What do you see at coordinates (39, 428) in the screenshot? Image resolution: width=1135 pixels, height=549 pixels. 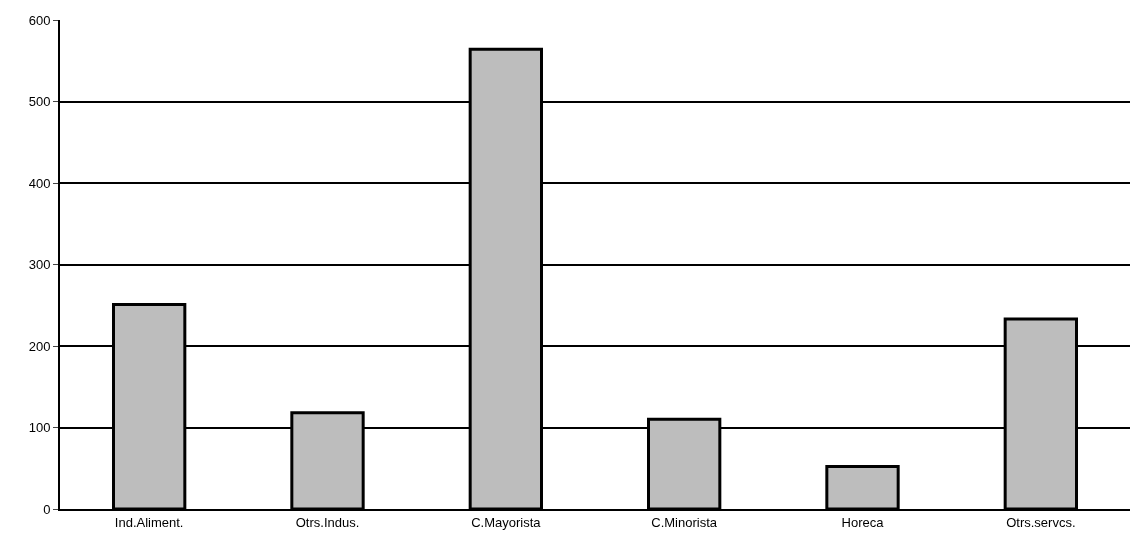 I see `y-tick-label: 100` at bounding box center [39, 428].